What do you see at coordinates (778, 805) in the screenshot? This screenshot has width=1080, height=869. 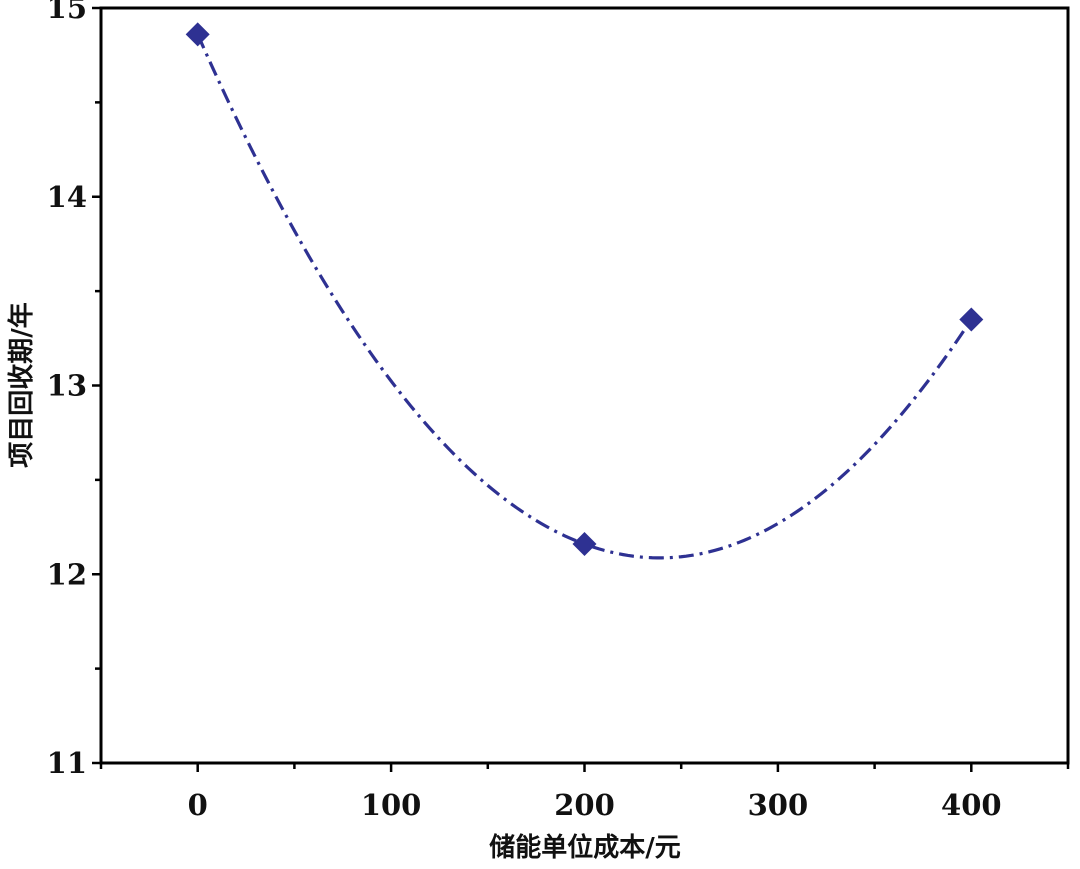 I see `x-tick-label: 300` at bounding box center [778, 805].